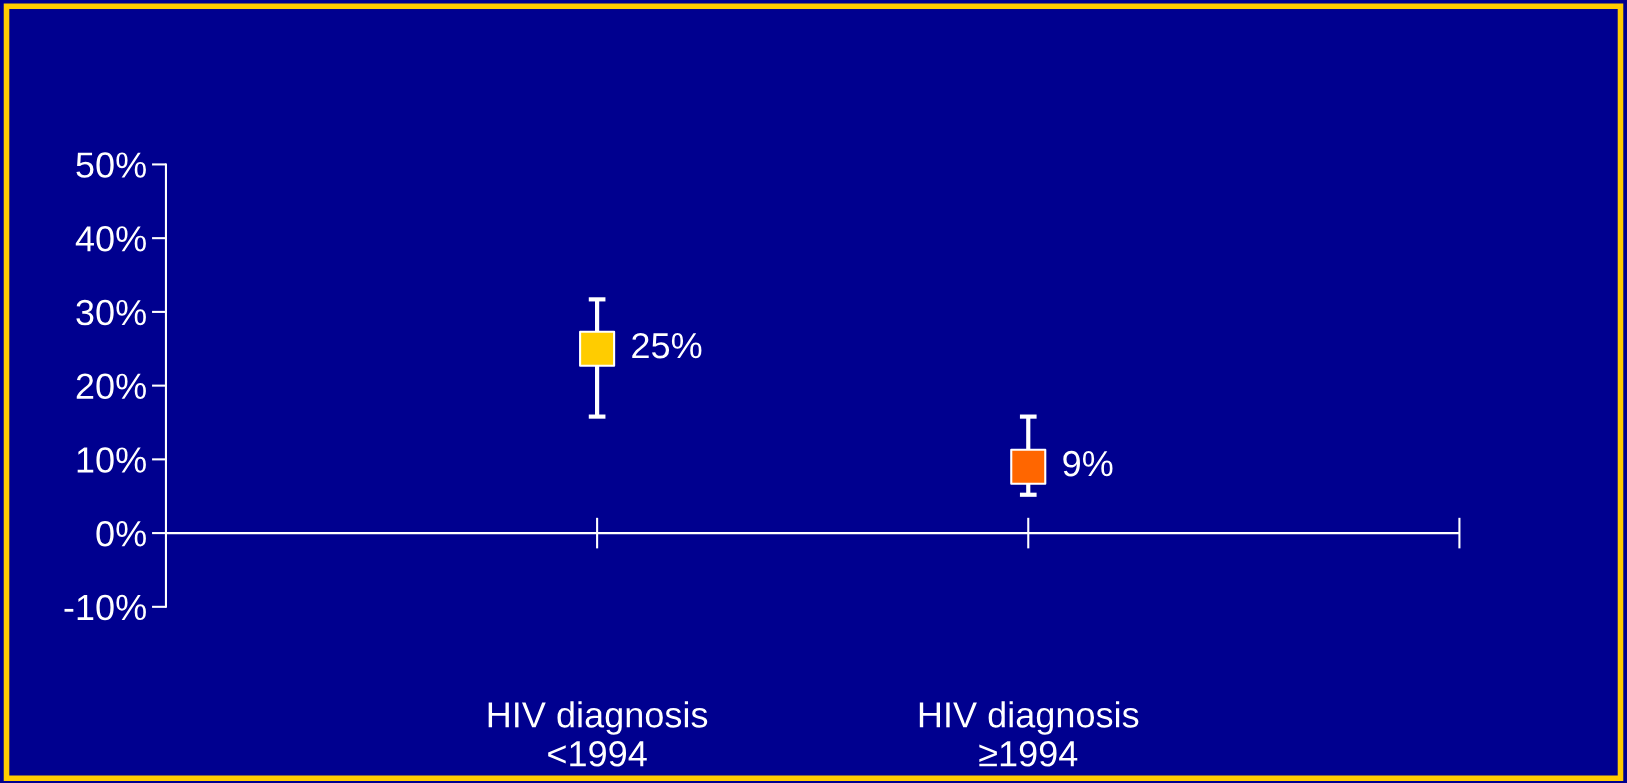  Describe the element at coordinates (111, 386) in the screenshot. I see `y-tick-label: 20%` at that location.